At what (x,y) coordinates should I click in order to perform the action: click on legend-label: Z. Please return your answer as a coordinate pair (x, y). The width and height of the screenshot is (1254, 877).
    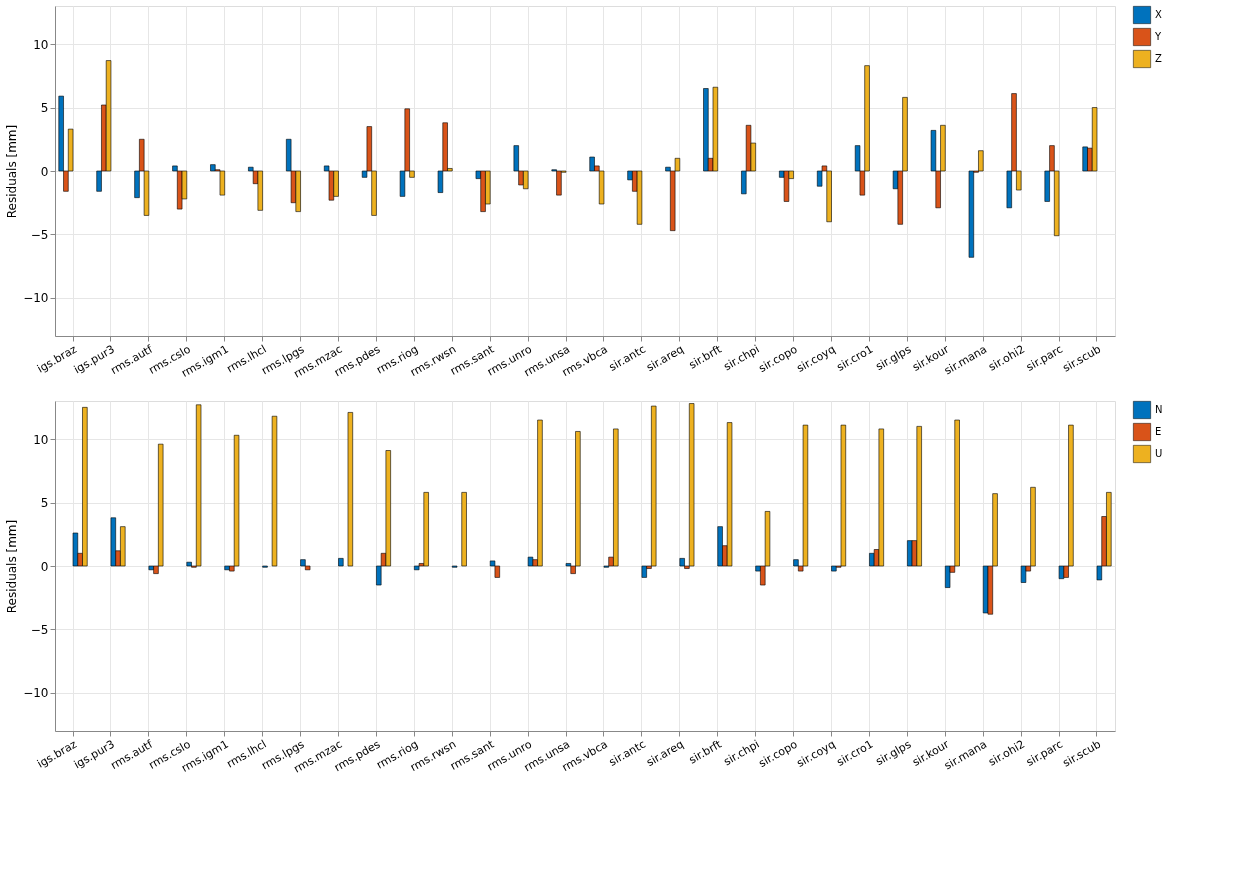
    Looking at the image, I should click on (1158, 58).